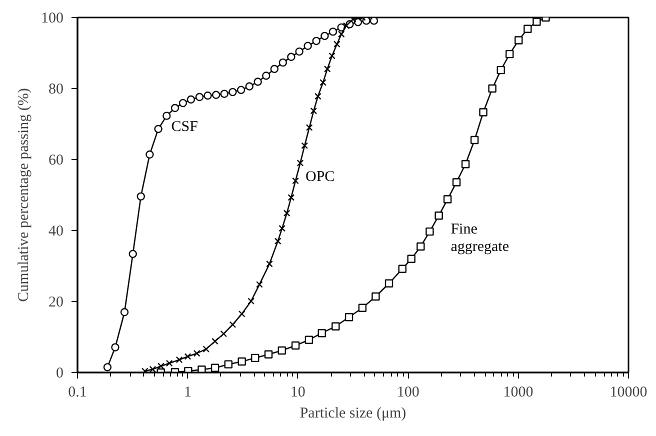  I want to click on x-tick-label: 0.1, so click(77, 392).